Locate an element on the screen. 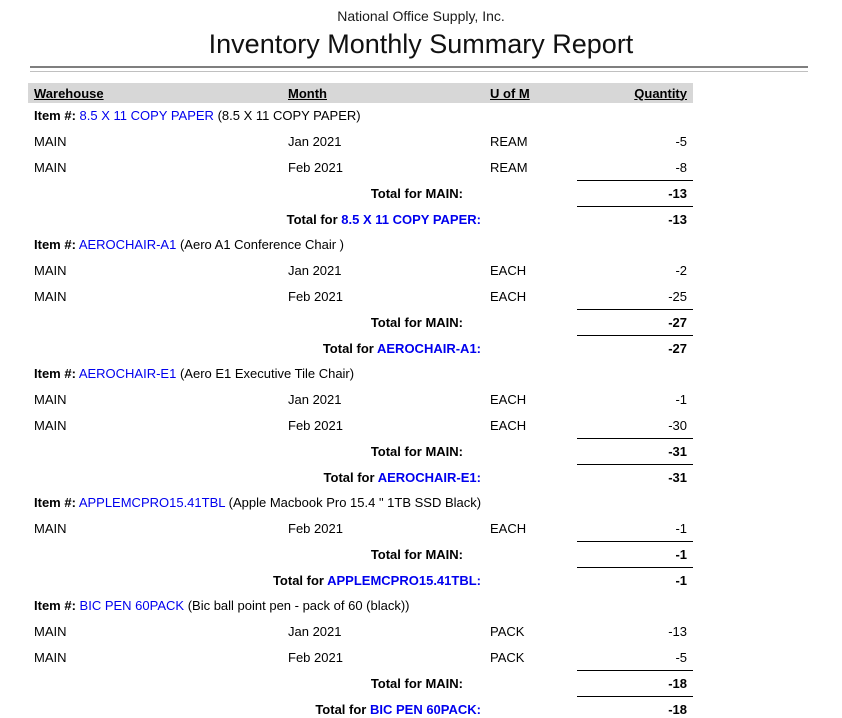 The height and width of the screenshot is (718, 842). item-total-row: Total for 8.5 X 11 COPY PAPER: -13 is located at coordinates (360, 219).